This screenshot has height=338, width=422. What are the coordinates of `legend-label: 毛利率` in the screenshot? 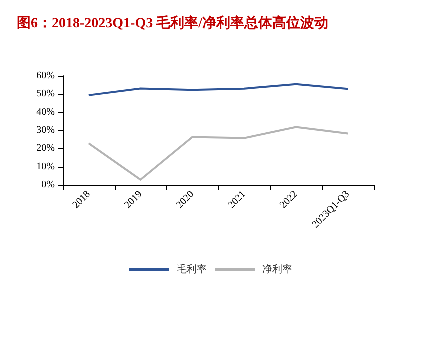 It's located at (192, 270).